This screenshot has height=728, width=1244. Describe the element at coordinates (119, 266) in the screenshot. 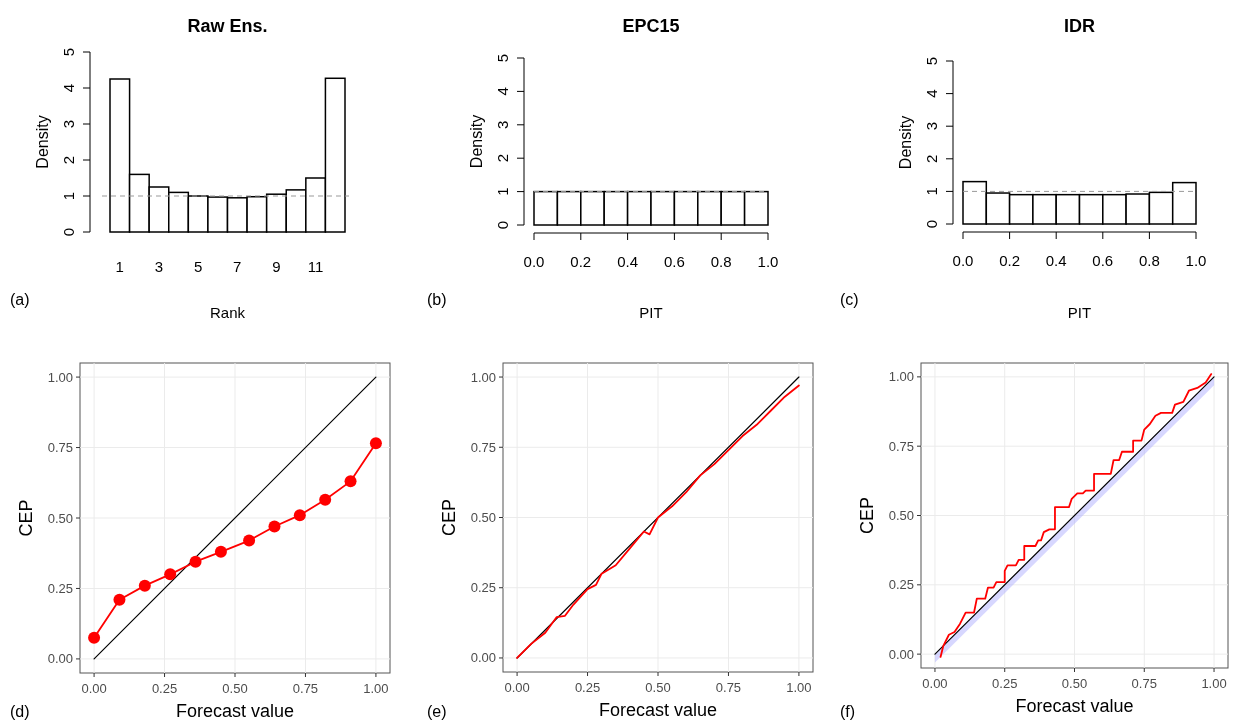

I see `x-tick-label: 1` at that location.